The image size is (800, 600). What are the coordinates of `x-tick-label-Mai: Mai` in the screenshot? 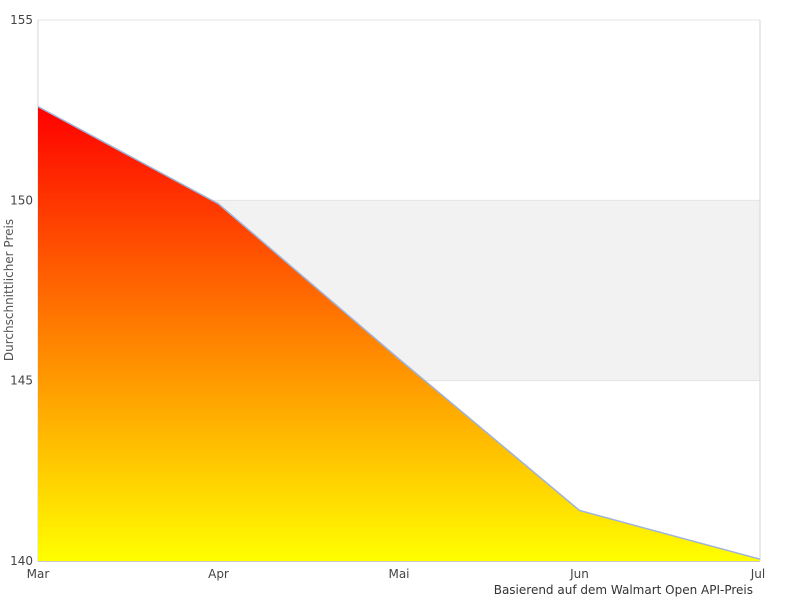 It's located at (398, 574).